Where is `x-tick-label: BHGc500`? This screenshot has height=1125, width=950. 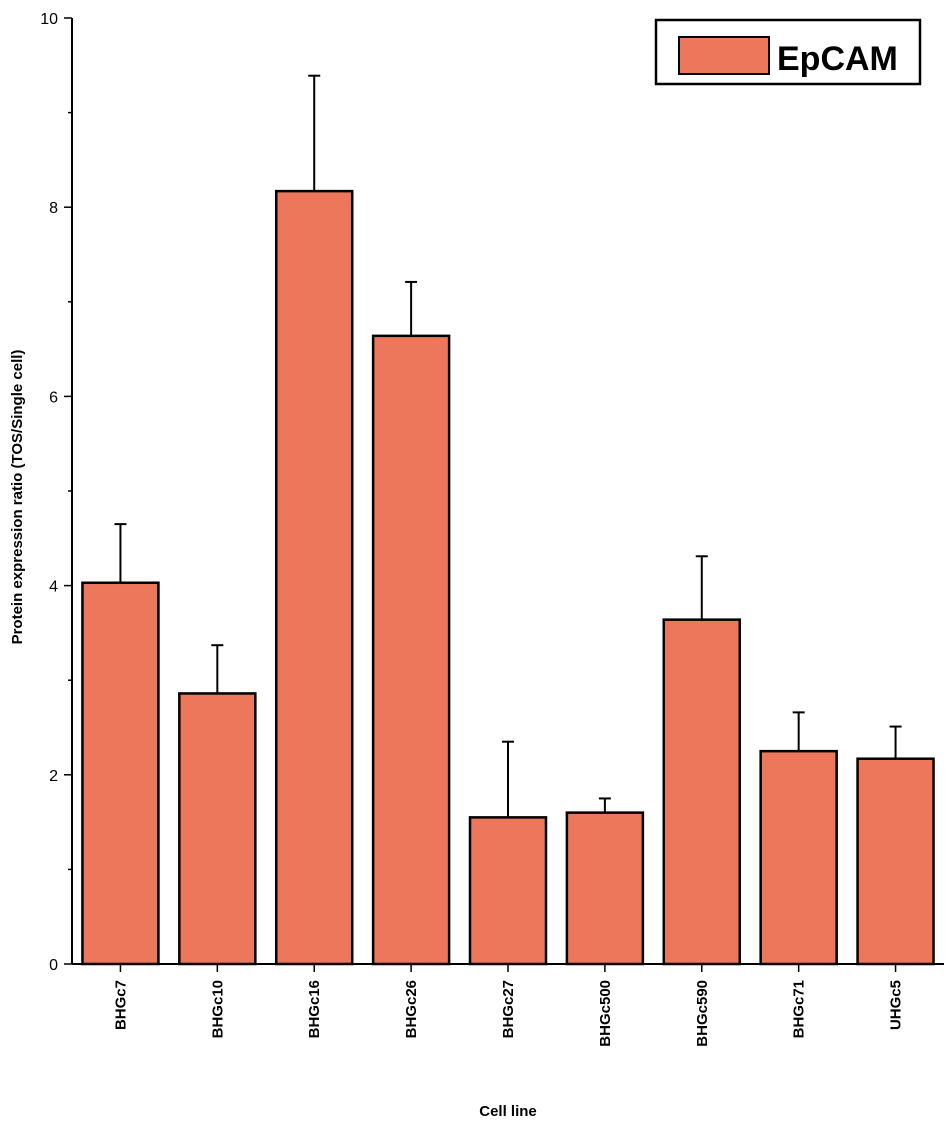 x-tick-label: BHGc500 is located at coordinates (605, 1013).